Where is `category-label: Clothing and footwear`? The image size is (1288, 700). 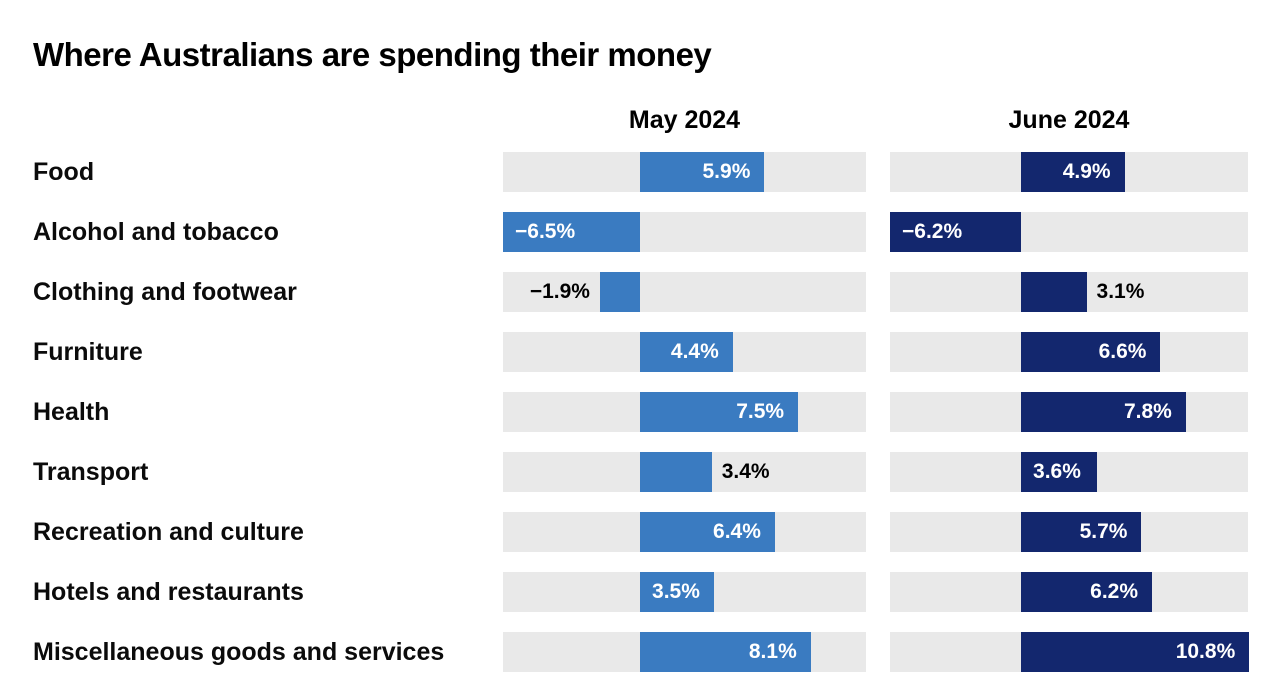 category-label: Clothing and footwear is located at coordinates (165, 292).